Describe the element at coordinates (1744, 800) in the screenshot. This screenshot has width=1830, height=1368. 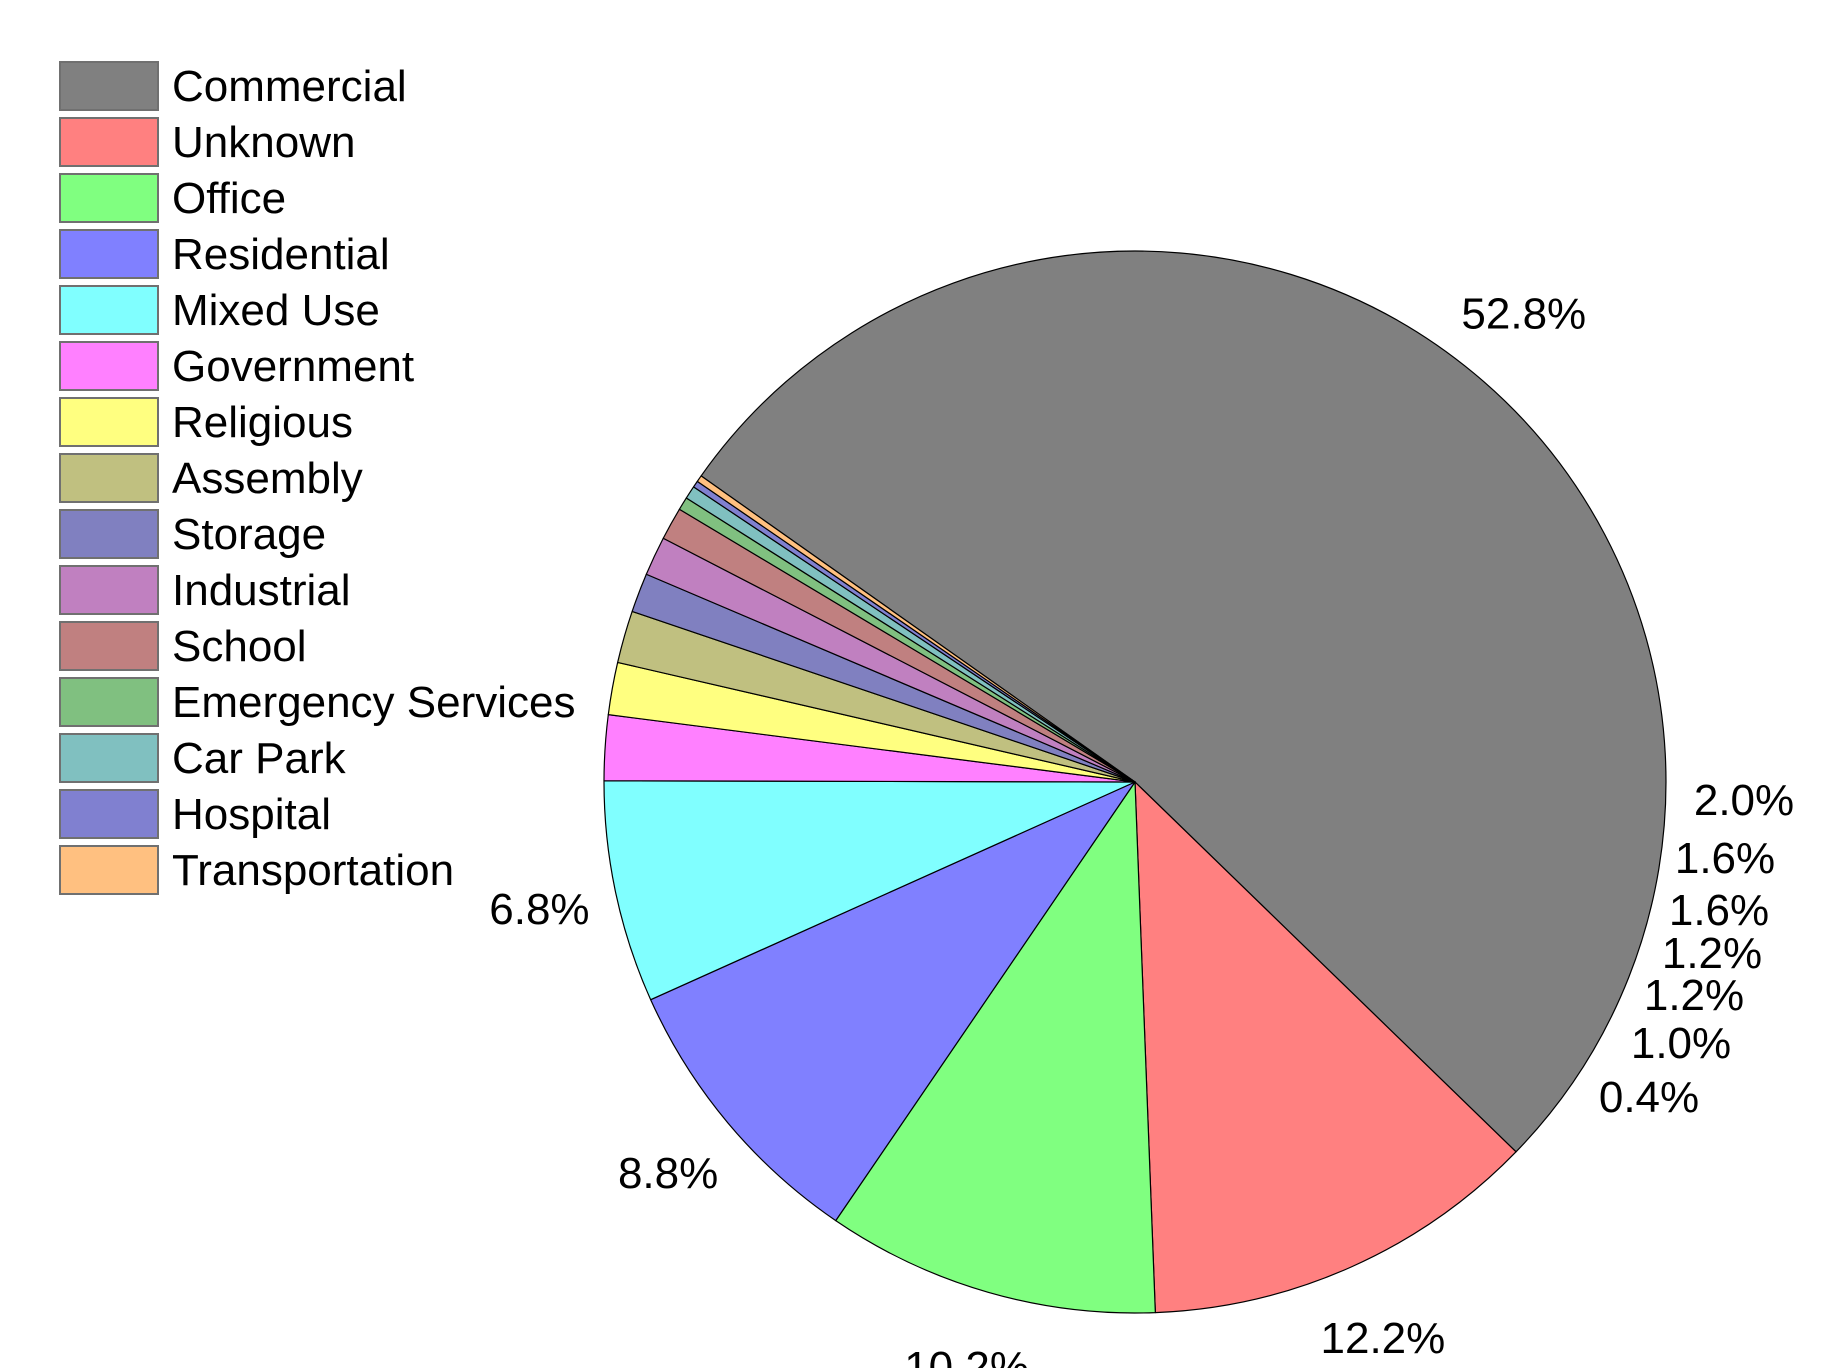
I see `pie-label-government: 2.0%` at that location.